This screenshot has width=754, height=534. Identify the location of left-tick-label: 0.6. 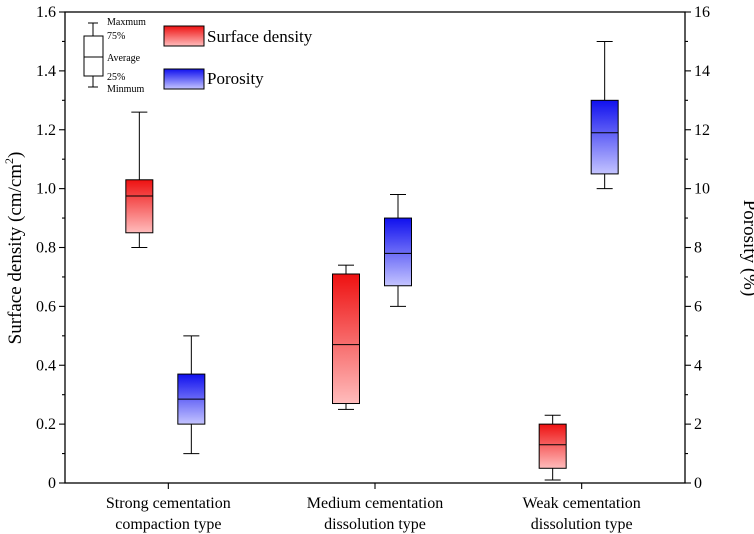
(46, 306).